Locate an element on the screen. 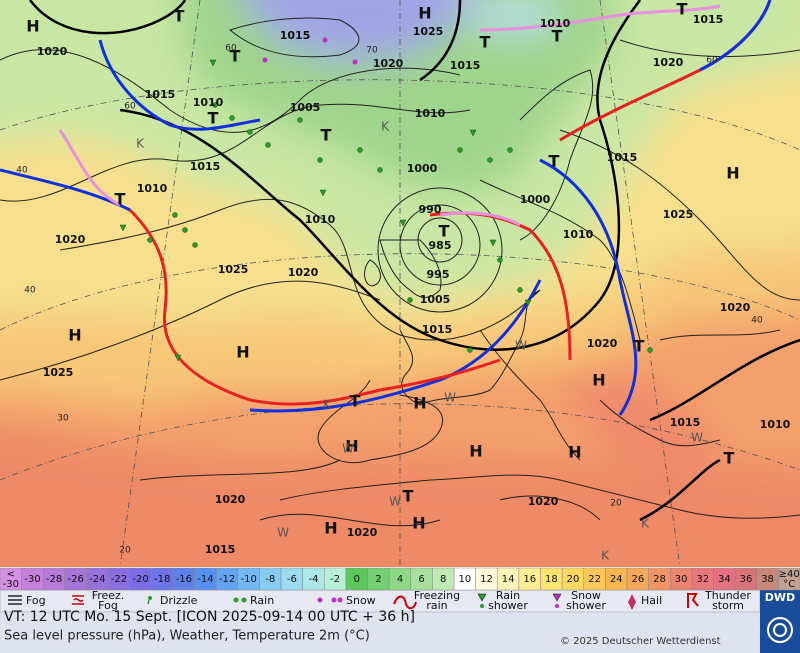 The image size is (800, 653). colorbar-label: -20 is located at coordinates (140, 579).